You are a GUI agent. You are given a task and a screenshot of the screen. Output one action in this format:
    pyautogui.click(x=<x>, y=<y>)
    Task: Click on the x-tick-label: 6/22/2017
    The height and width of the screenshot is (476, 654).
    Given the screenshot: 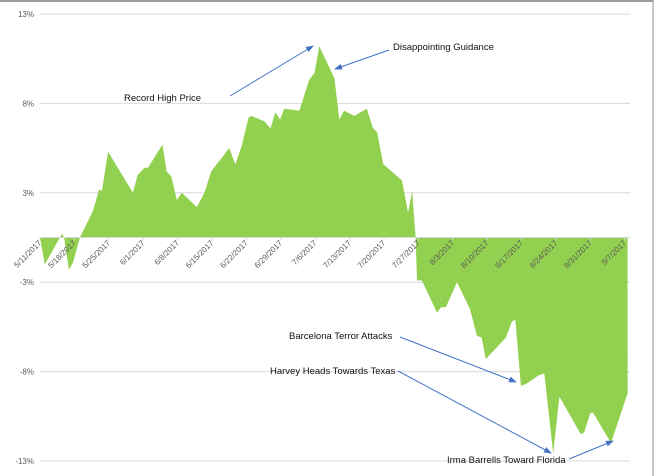 What is the action you would take?
    pyautogui.click(x=234, y=254)
    